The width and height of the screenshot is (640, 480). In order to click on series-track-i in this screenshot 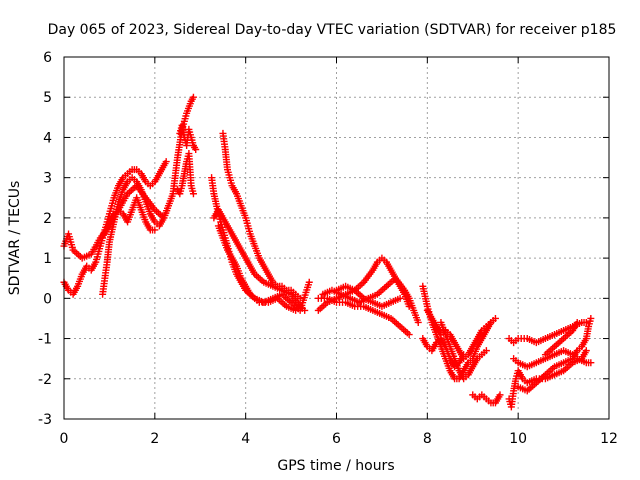, I will do `click(261, 215)`.